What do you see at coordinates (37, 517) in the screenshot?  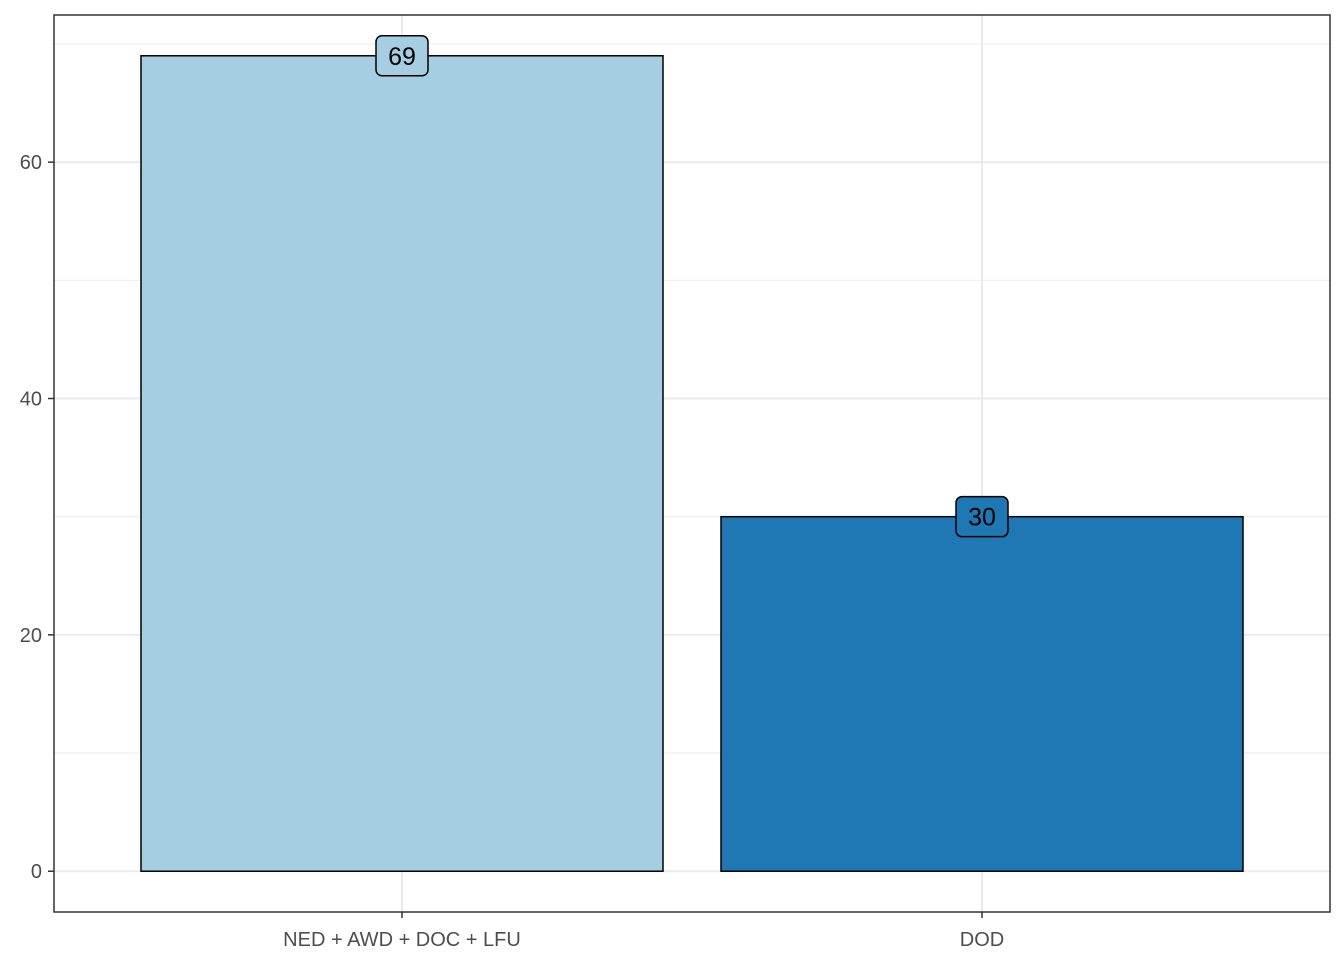 I see `y-axis: 0 20 40 60` at bounding box center [37, 517].